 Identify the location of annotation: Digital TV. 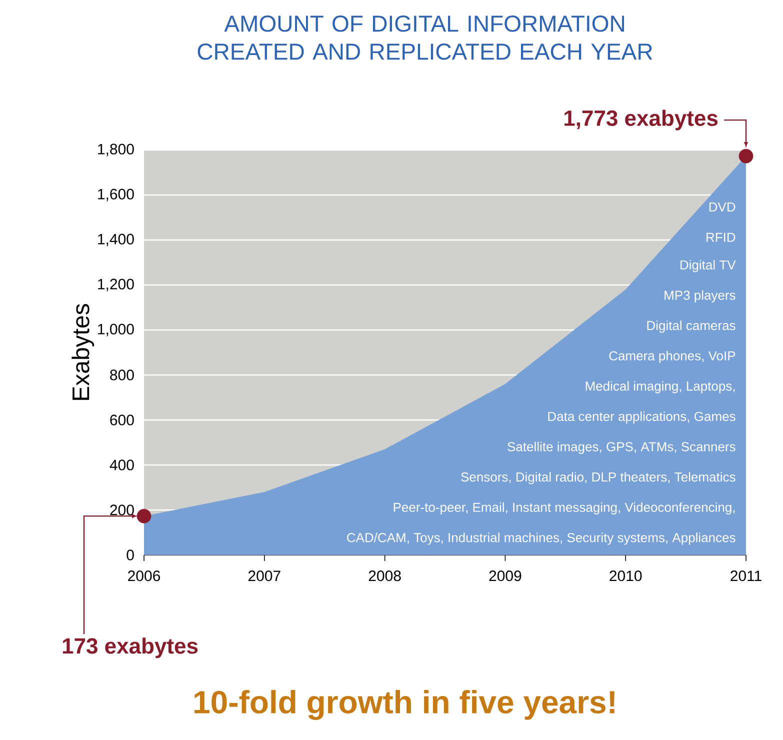
(708, 266).